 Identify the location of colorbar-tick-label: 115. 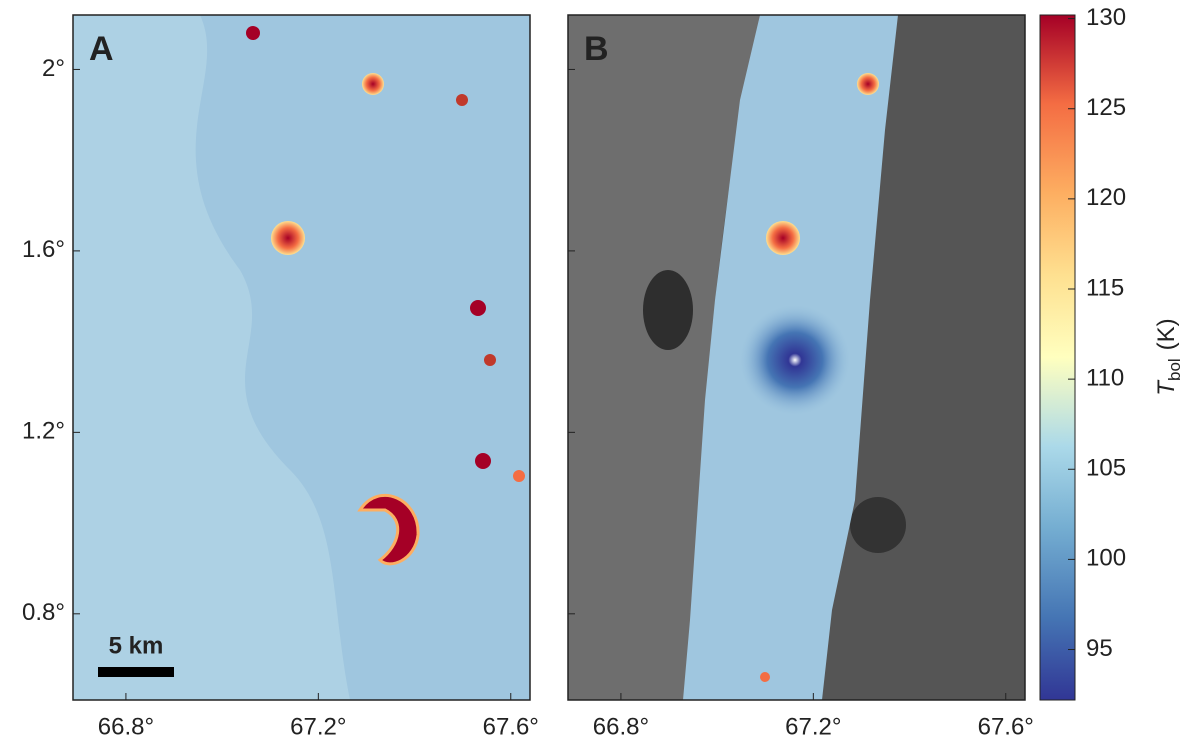
(1105, 287).